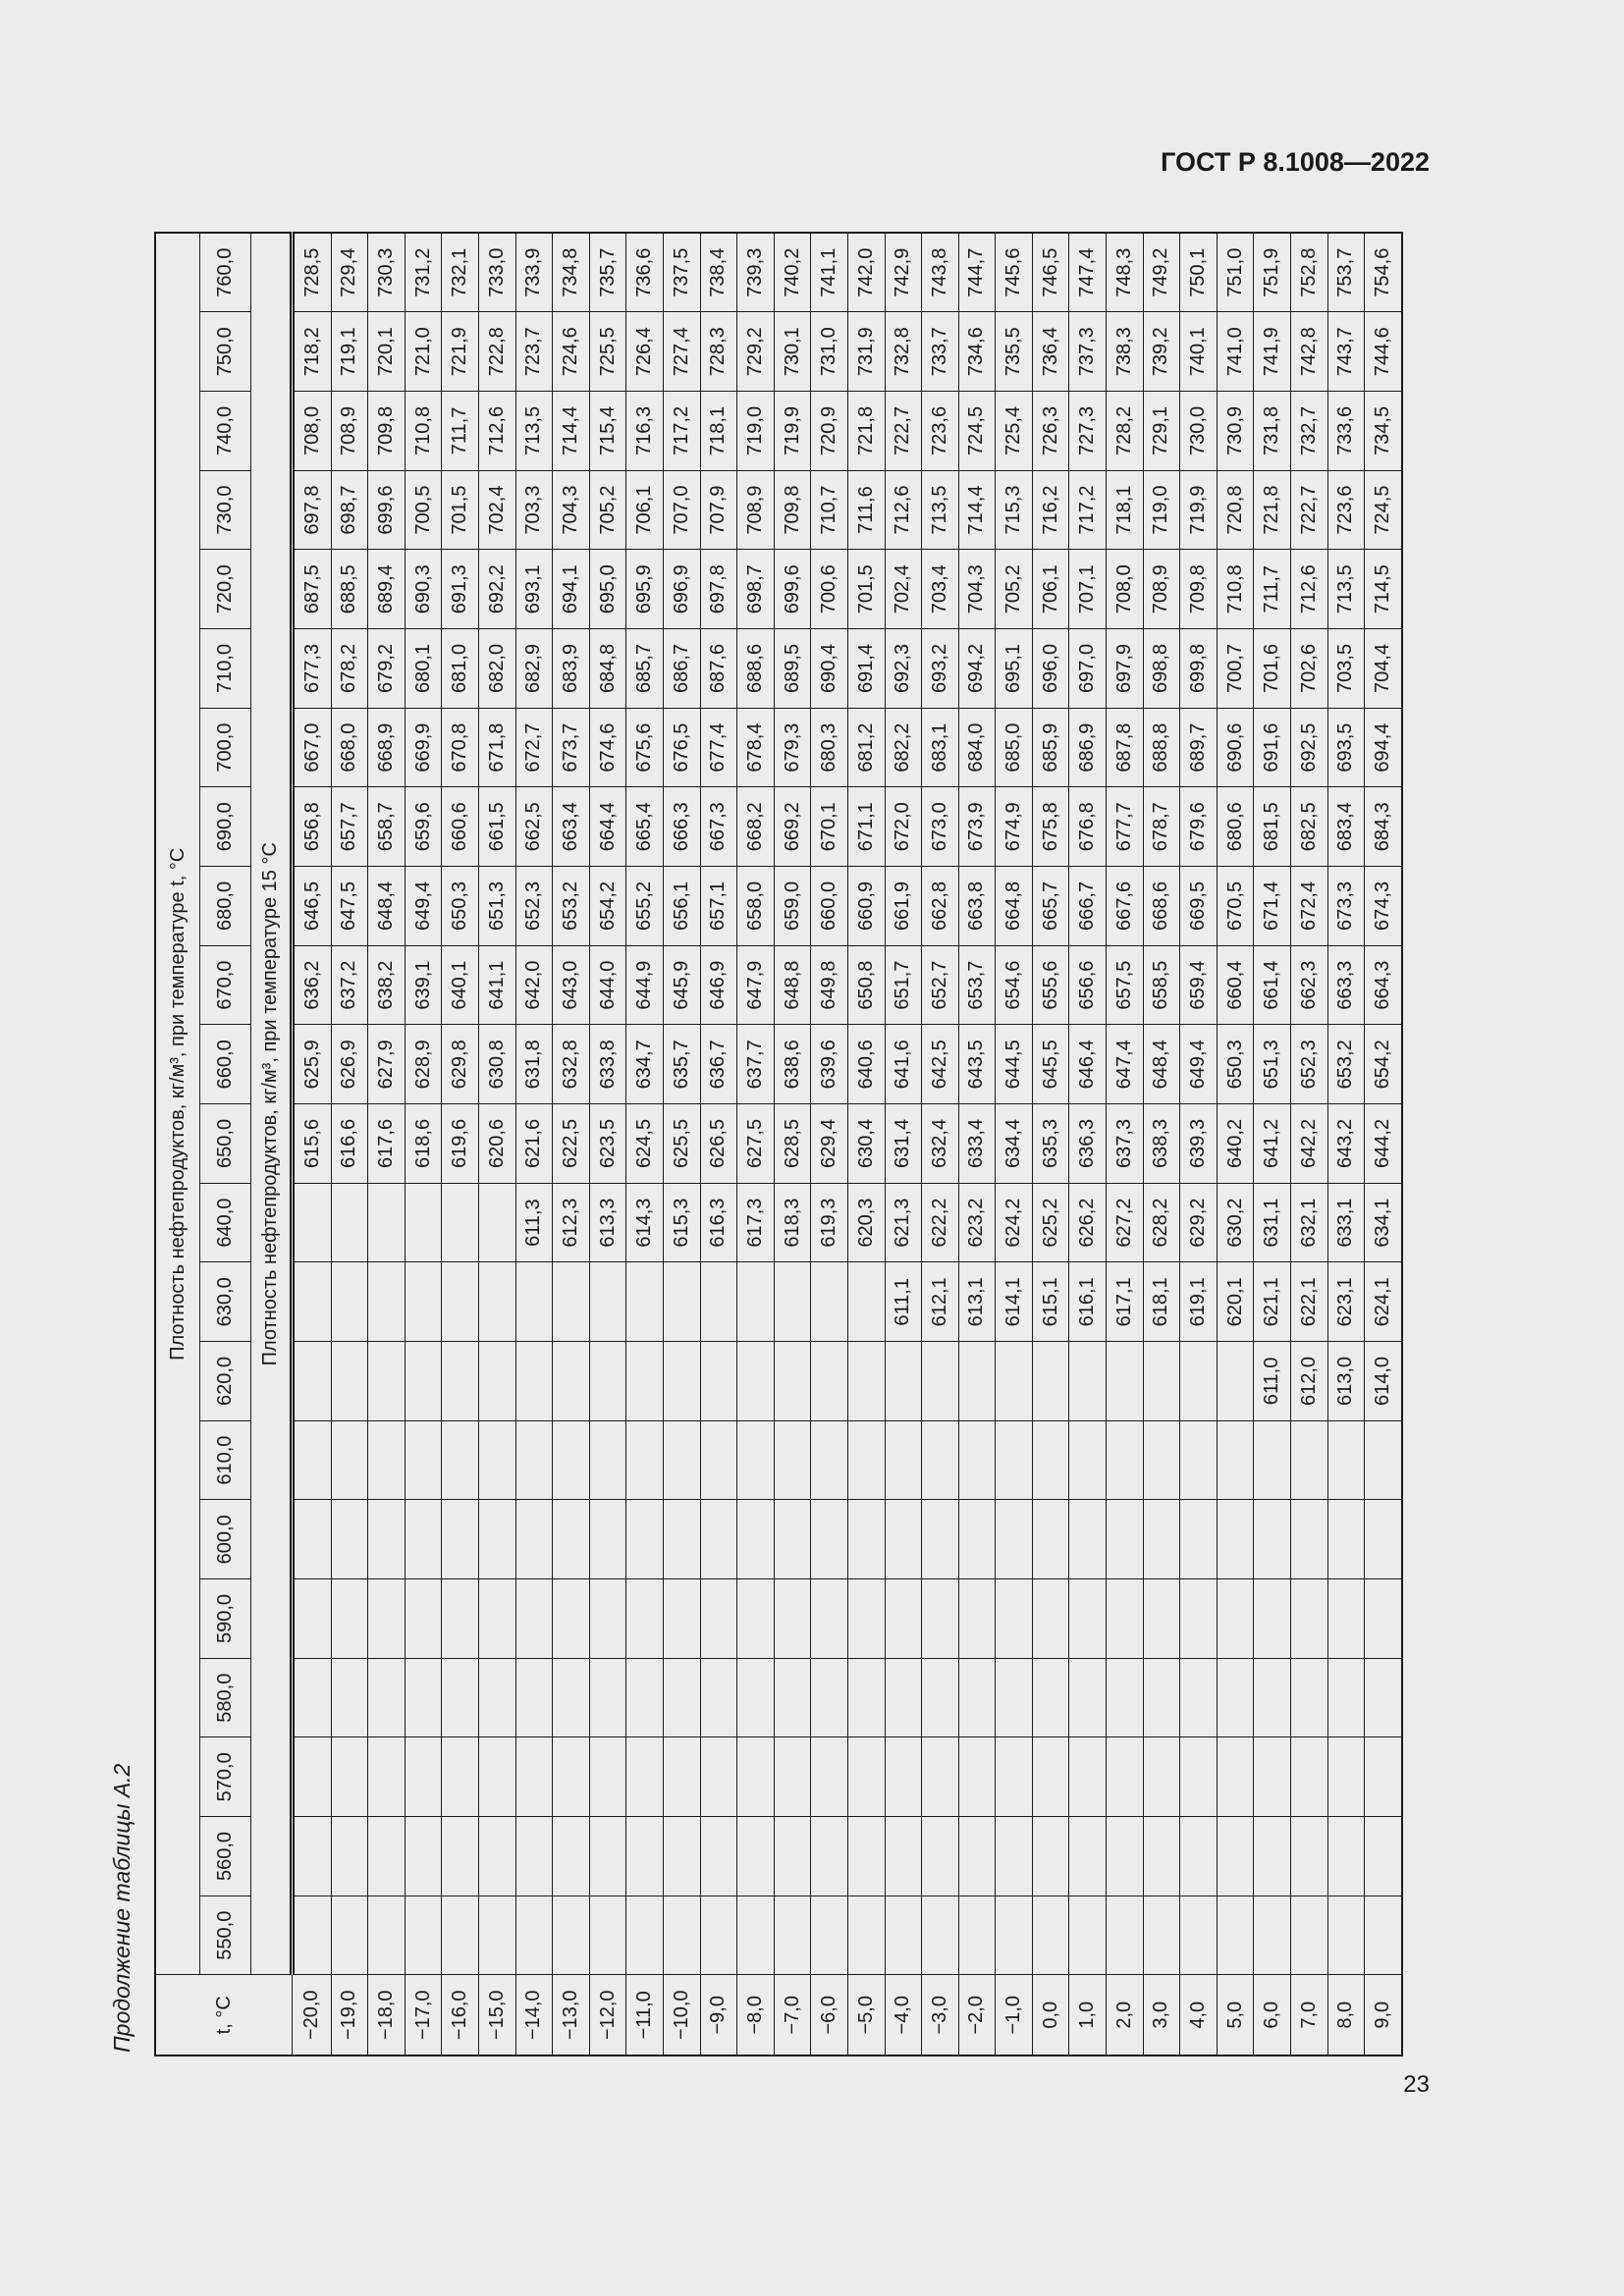 The width and height of the screenshot is (1624, 2296). Describe the element at coordinates (903, 1064) in the screenshot. I see `density-value-cell: 641,6` at that location.